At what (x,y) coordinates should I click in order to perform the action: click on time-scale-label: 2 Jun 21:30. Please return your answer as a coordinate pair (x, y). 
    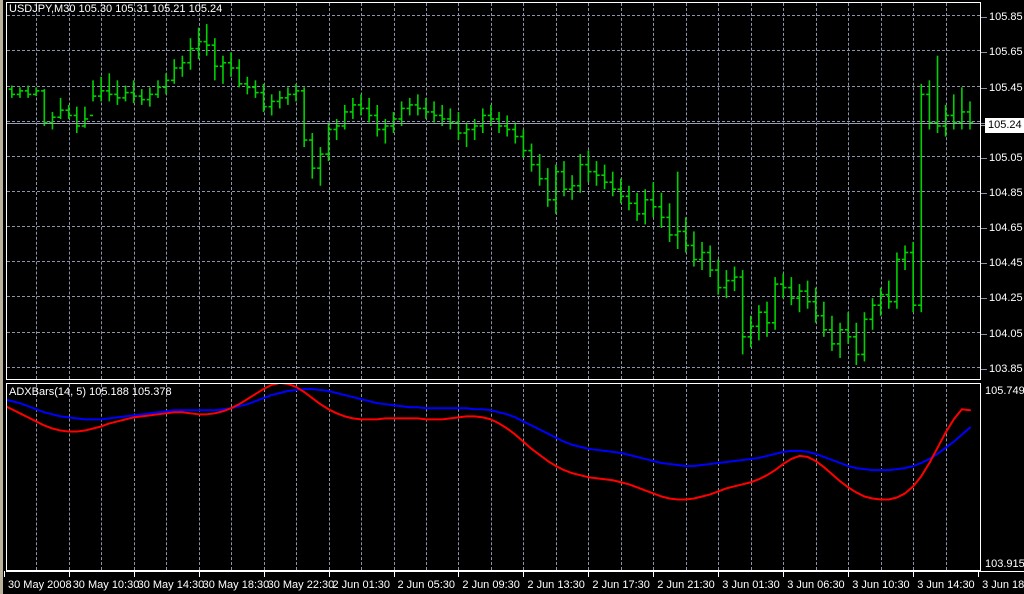
    Looking at the image, I should click on (686, 585).